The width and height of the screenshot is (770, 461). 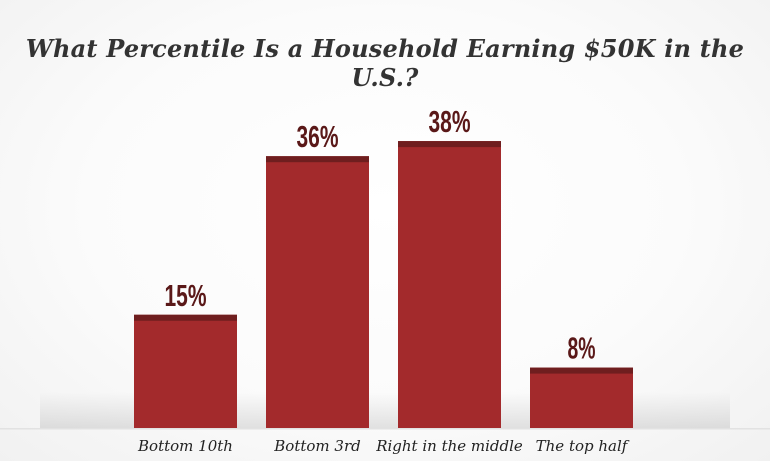 I want to click on category-label-right-in-the-middle: Right in the middle, so click(x=449, y=446).